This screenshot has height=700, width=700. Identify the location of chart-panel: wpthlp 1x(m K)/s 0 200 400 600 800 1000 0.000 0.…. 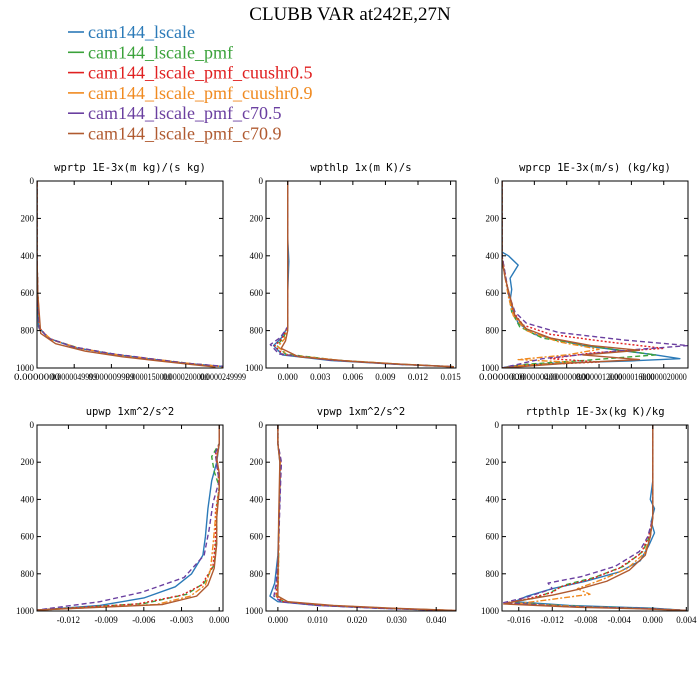
(353, 272).